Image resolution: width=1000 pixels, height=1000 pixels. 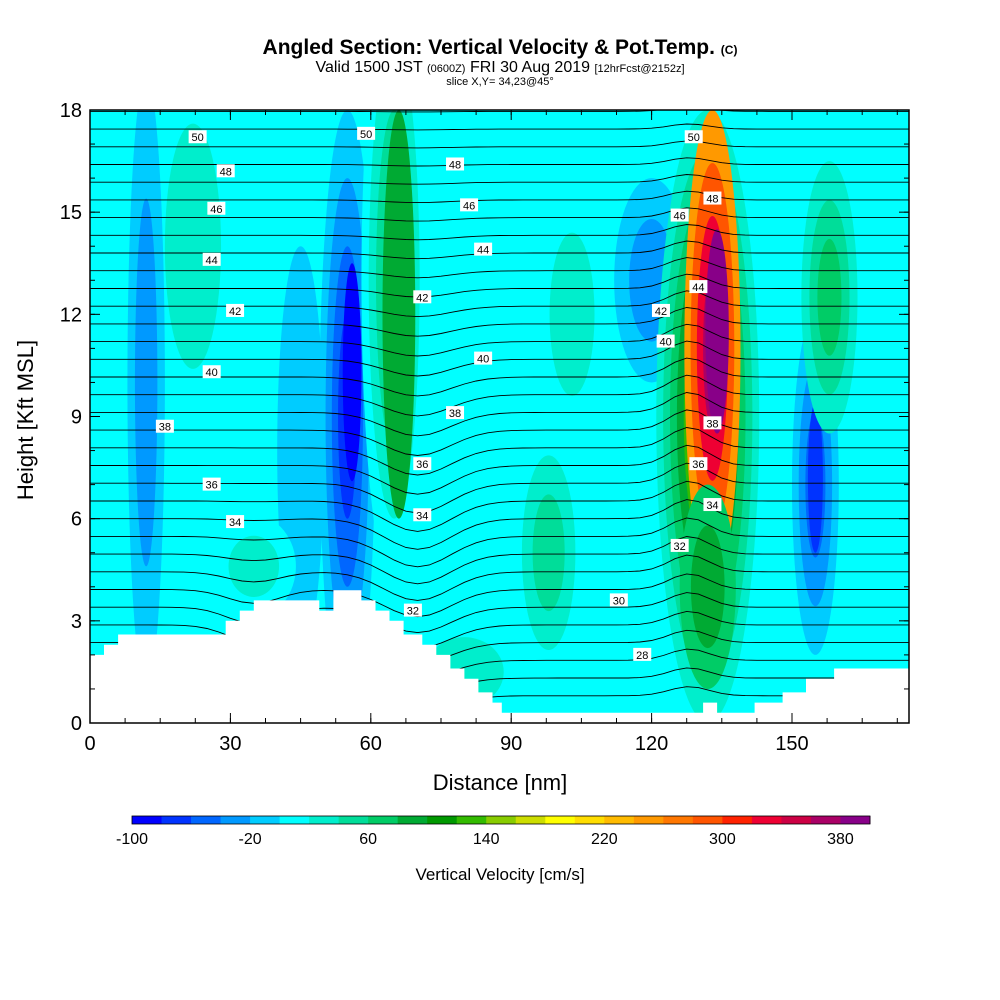 What do you see at coordinates (791, 744) in the screenshot?
I see `x-tick-label: 150` at bounding box center [791, 744].